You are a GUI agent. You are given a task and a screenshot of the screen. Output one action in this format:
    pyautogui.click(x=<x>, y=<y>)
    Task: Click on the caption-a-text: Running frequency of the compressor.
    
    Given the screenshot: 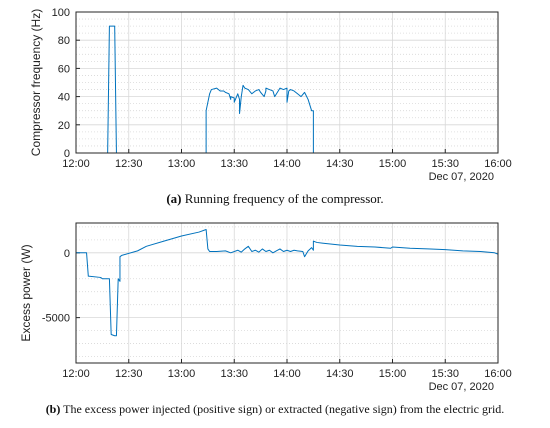 What is the action you would take?
    pyautogui.click(x=282, y=198)
    